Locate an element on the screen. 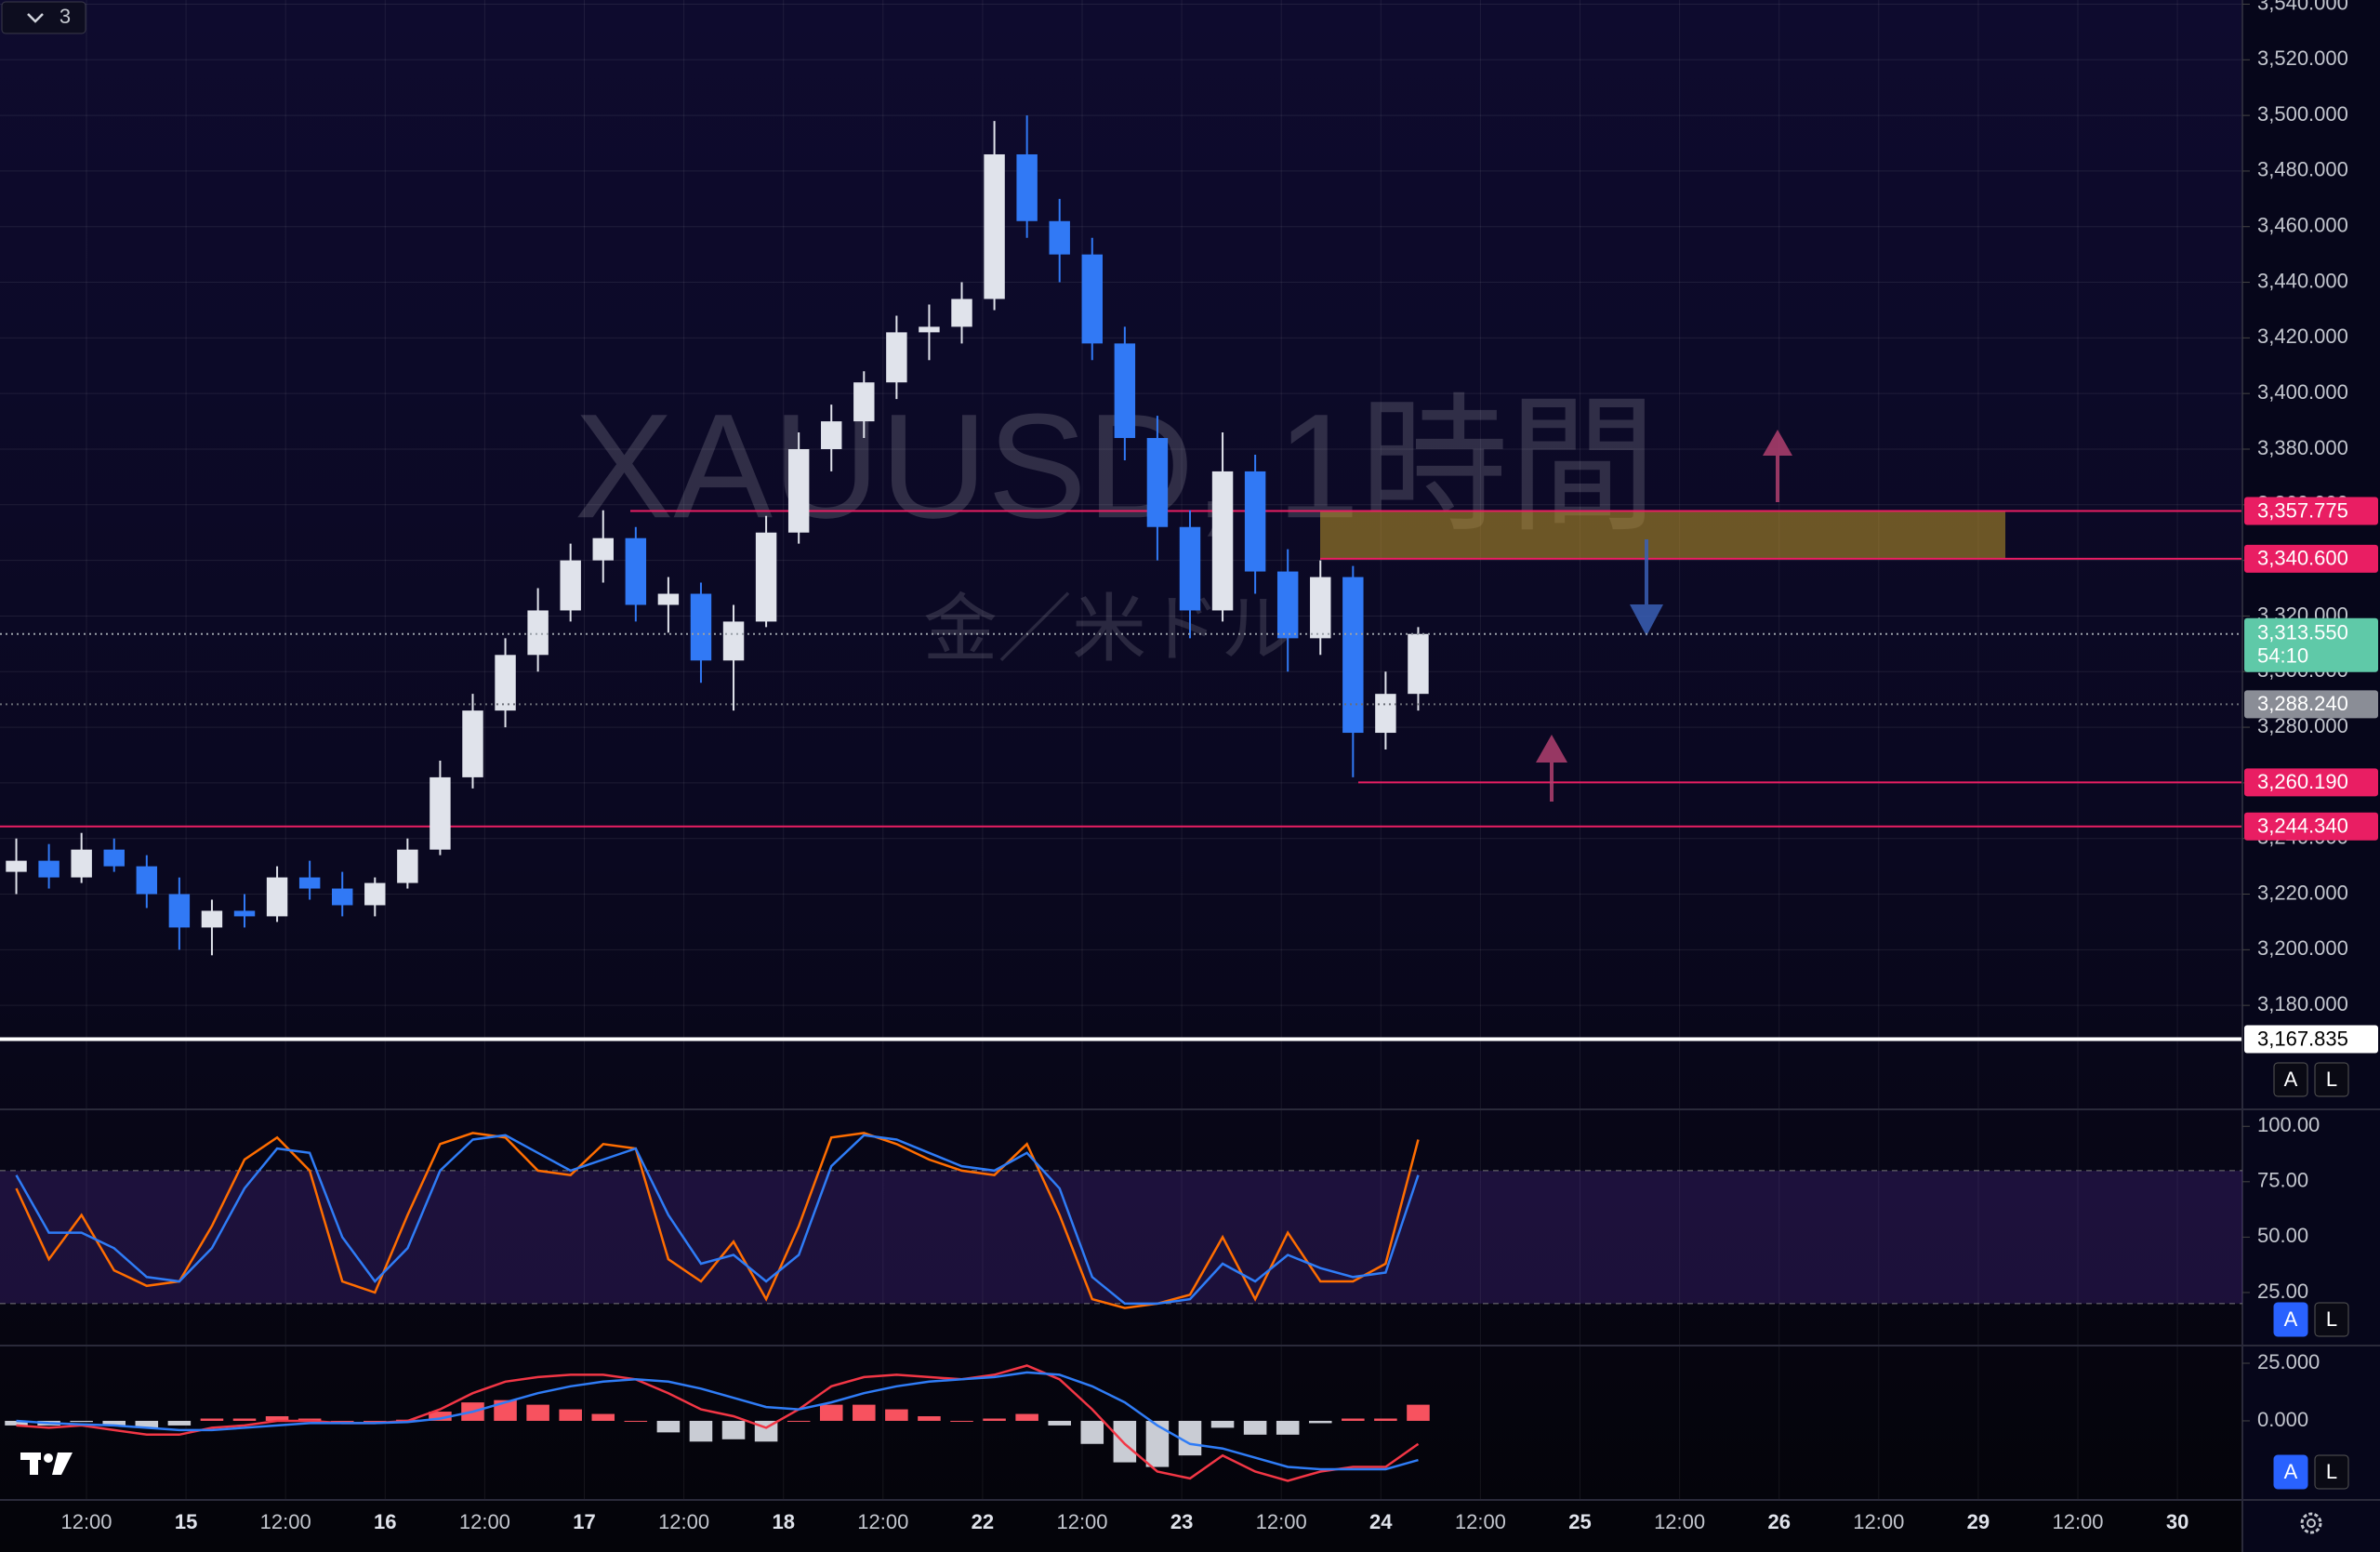 Image resolution: width=2380 pixels, height=1552 pixels. toggle-box is located at coordinates (43, 17).